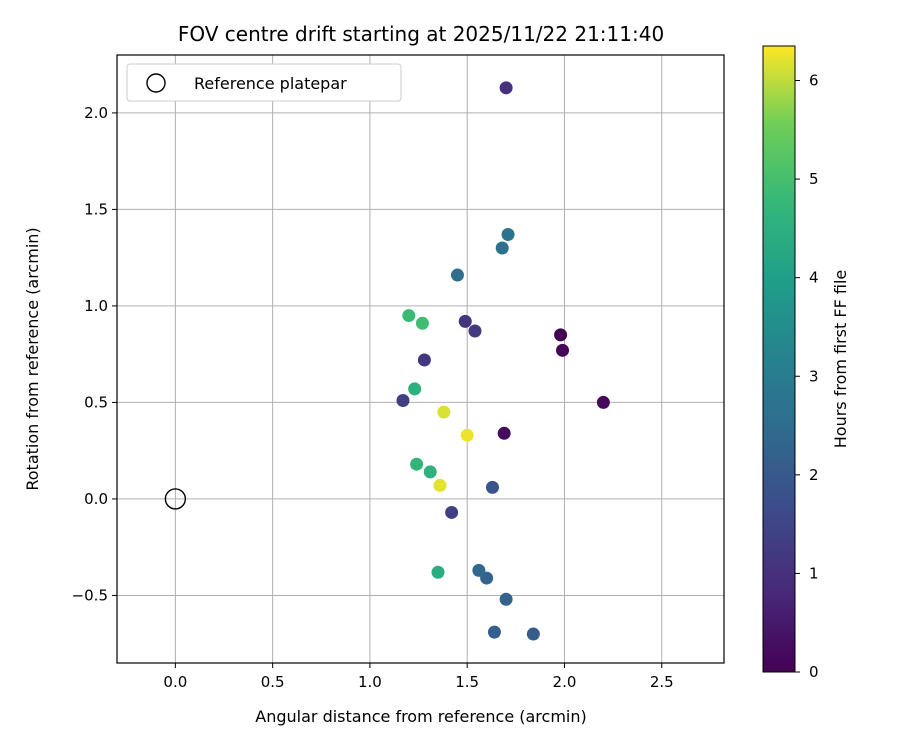 This screenshot has height=750, width=900. Describe the element at coordinates (270, 83) in the screenshot. I see `legend-label: Reference platepar` at that location.